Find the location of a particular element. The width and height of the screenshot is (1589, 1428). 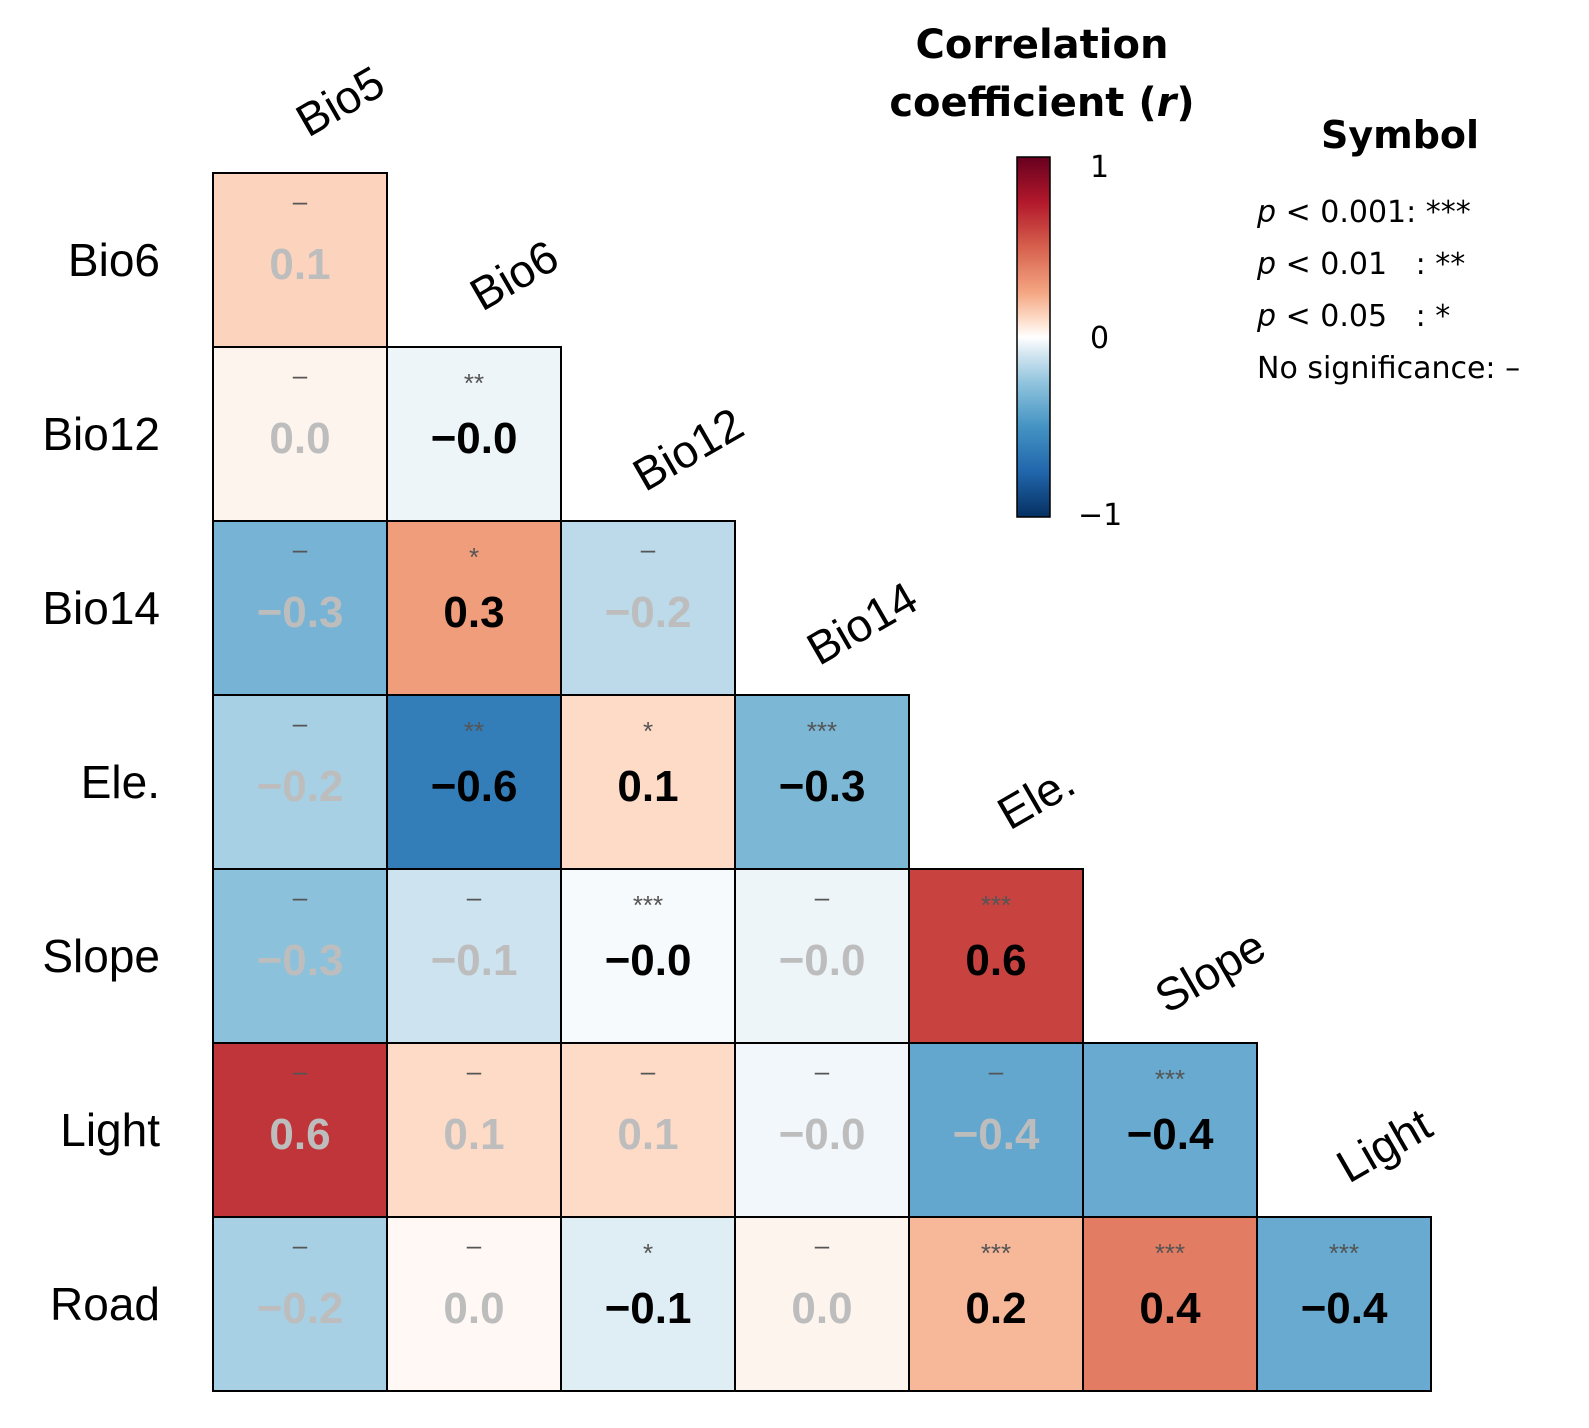

cell-bio6-bio5: – 0.1 is located at coordinates (300, 260).